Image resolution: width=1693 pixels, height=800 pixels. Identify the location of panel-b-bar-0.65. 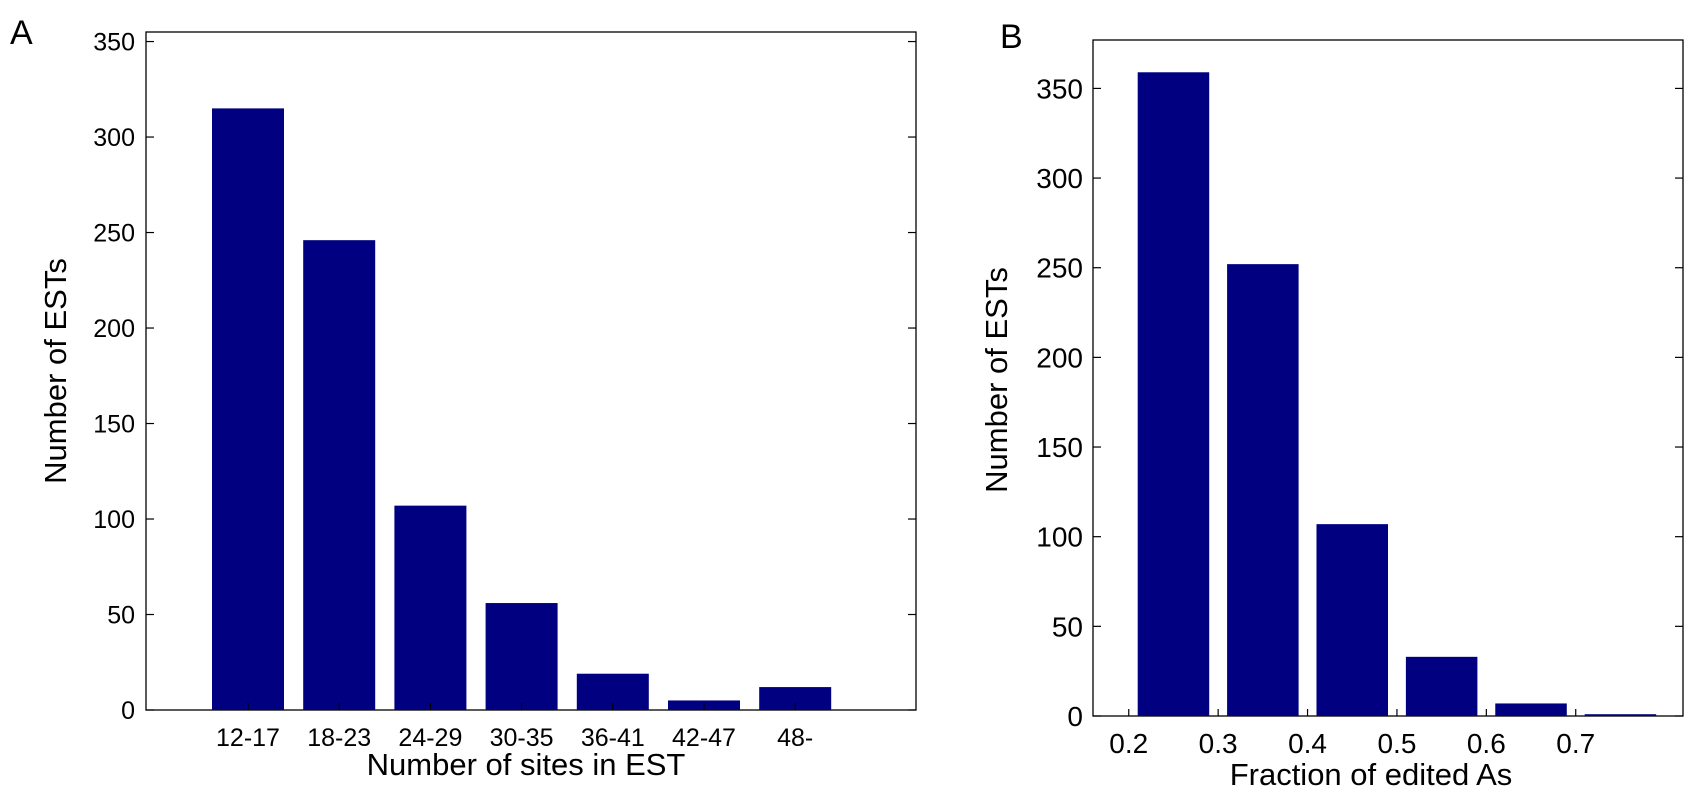
(1531, 709).